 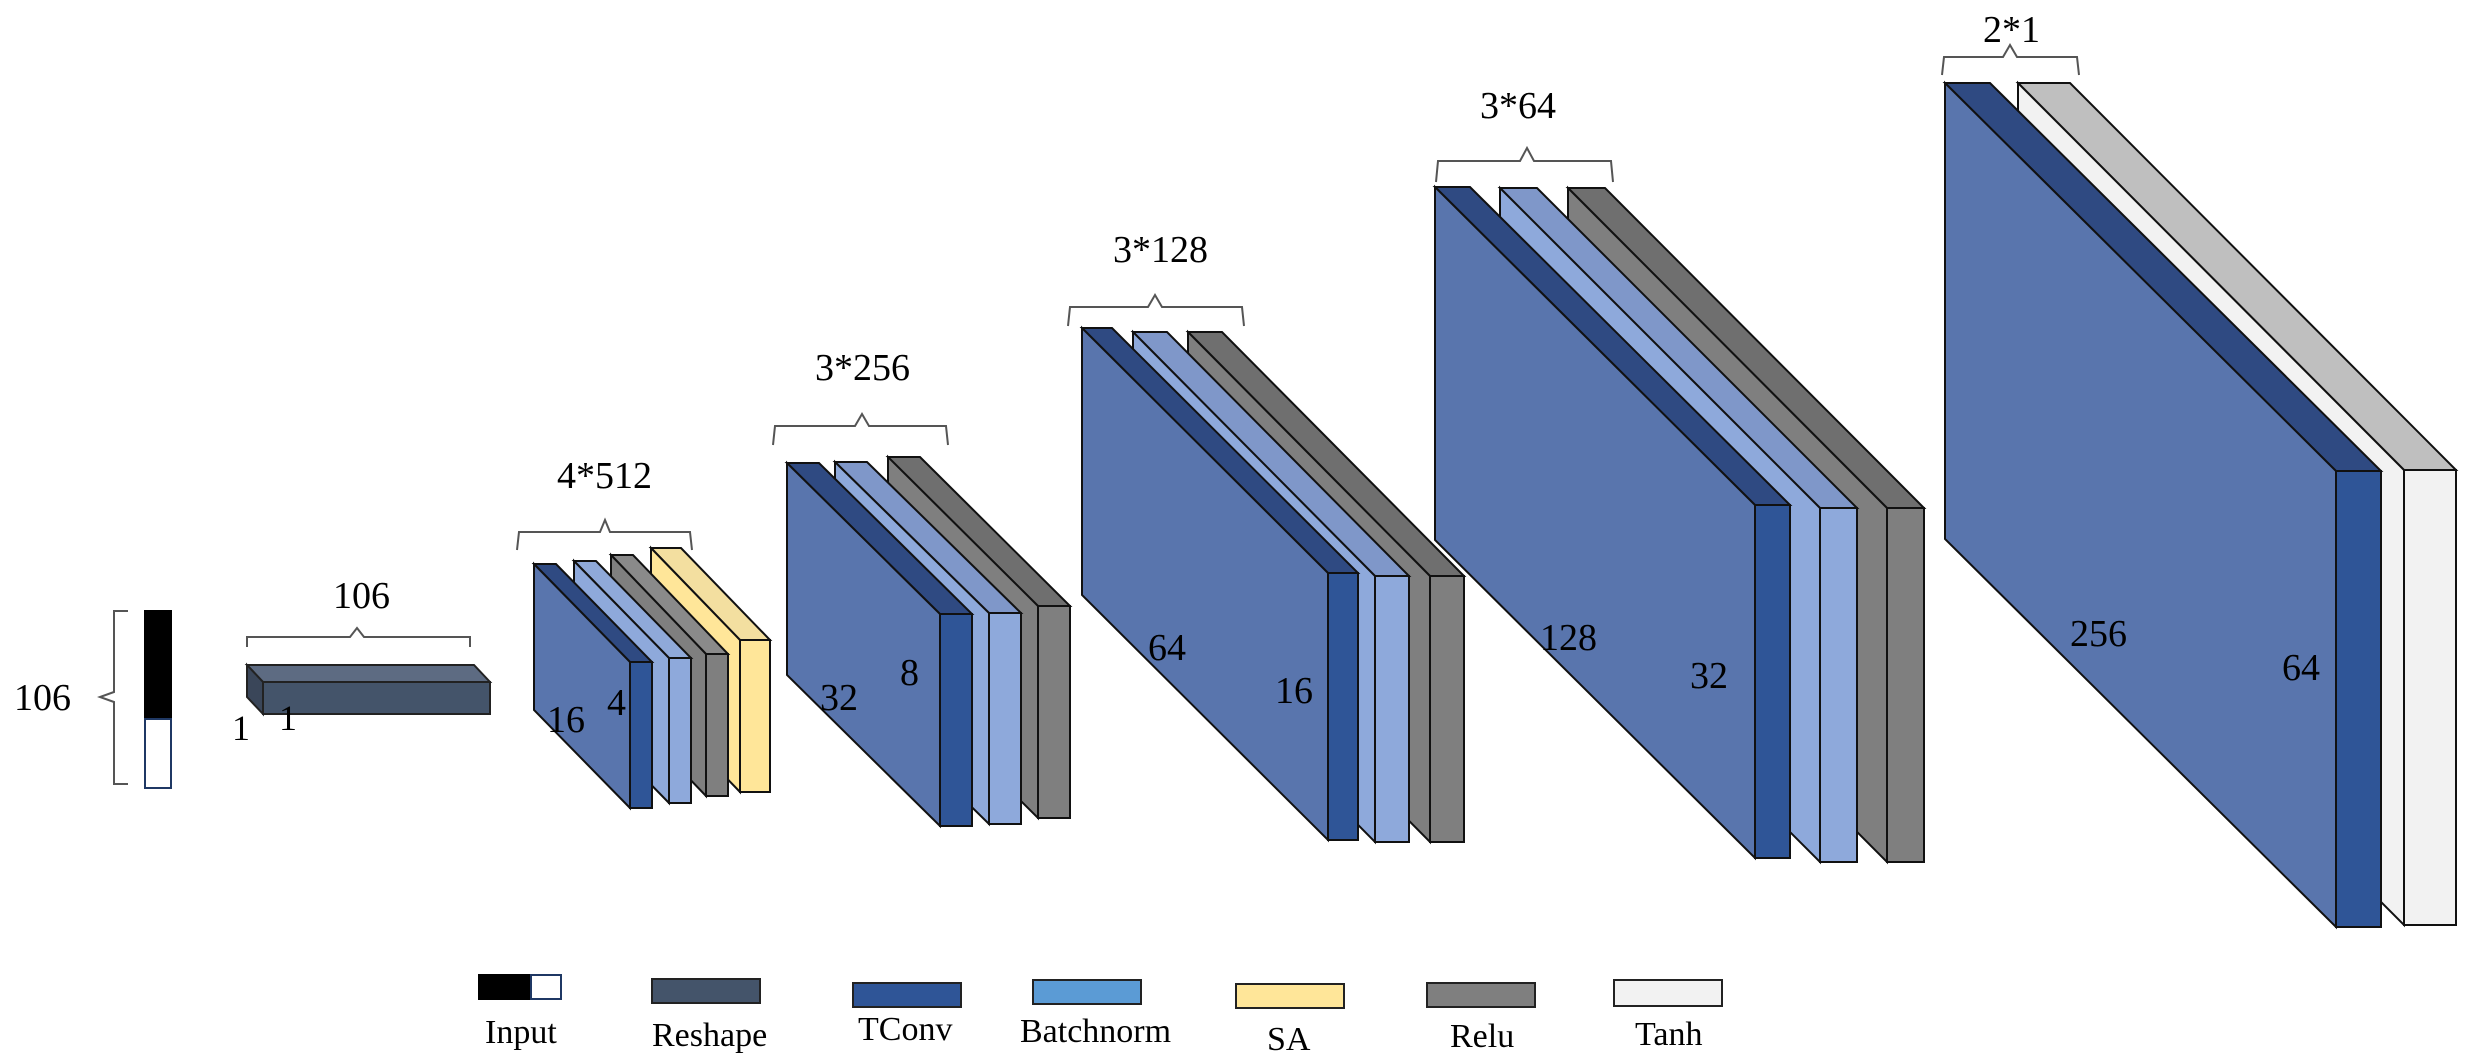 I want to click on block-3-size-label: 64, so click(x=1167, y=648).